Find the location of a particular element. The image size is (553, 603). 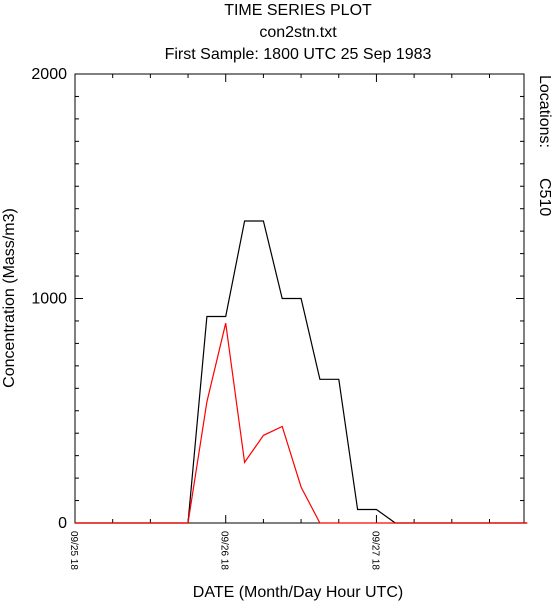

y-tick-label: 1000 is located at coordinates (49, 299).